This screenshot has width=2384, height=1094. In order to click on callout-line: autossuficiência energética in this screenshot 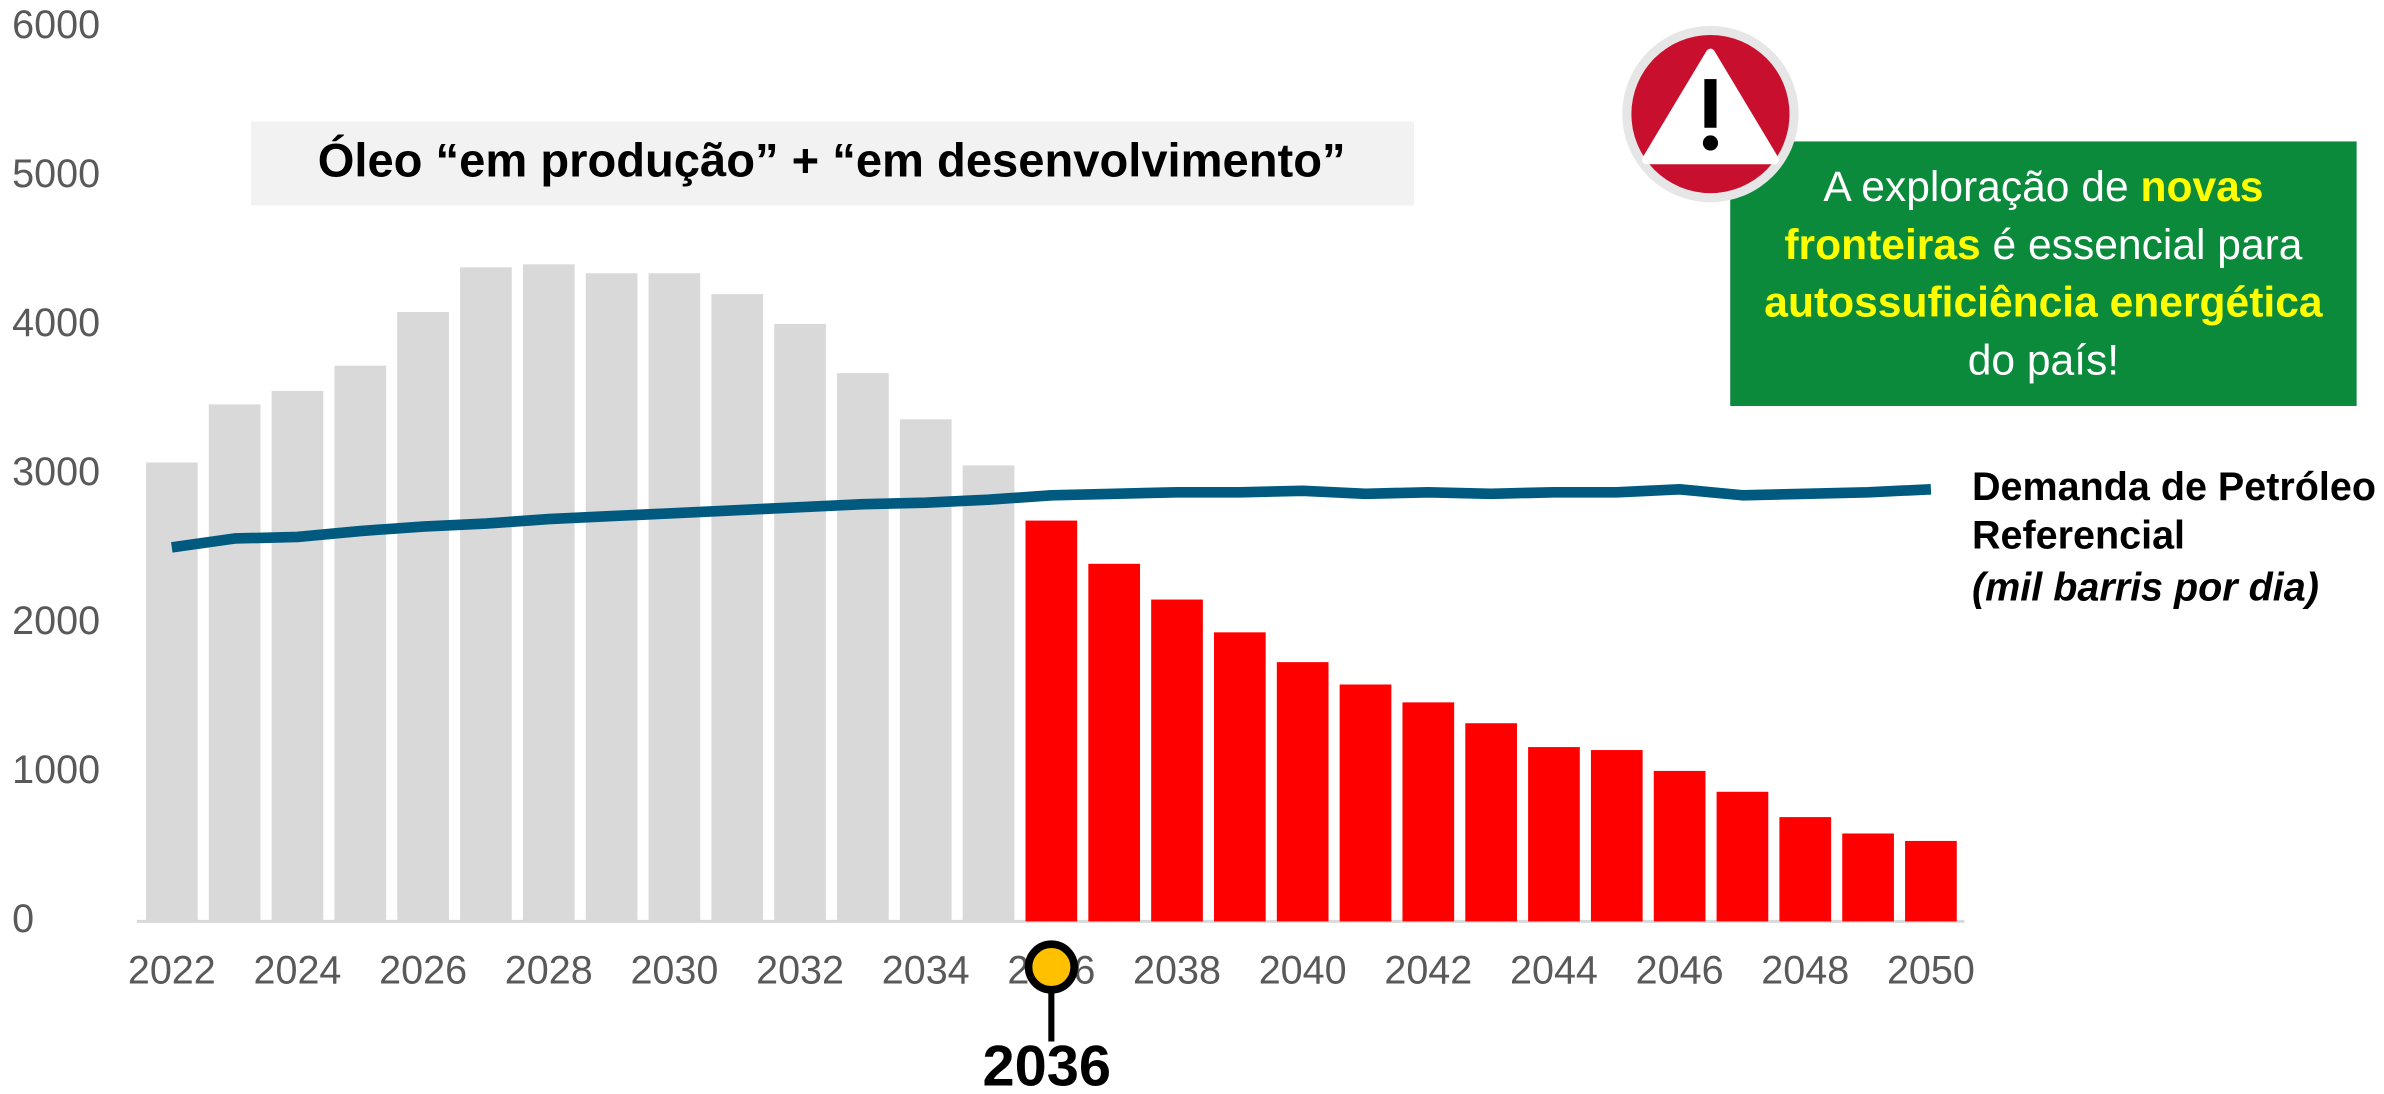, I will do `click(2043, 303)`.